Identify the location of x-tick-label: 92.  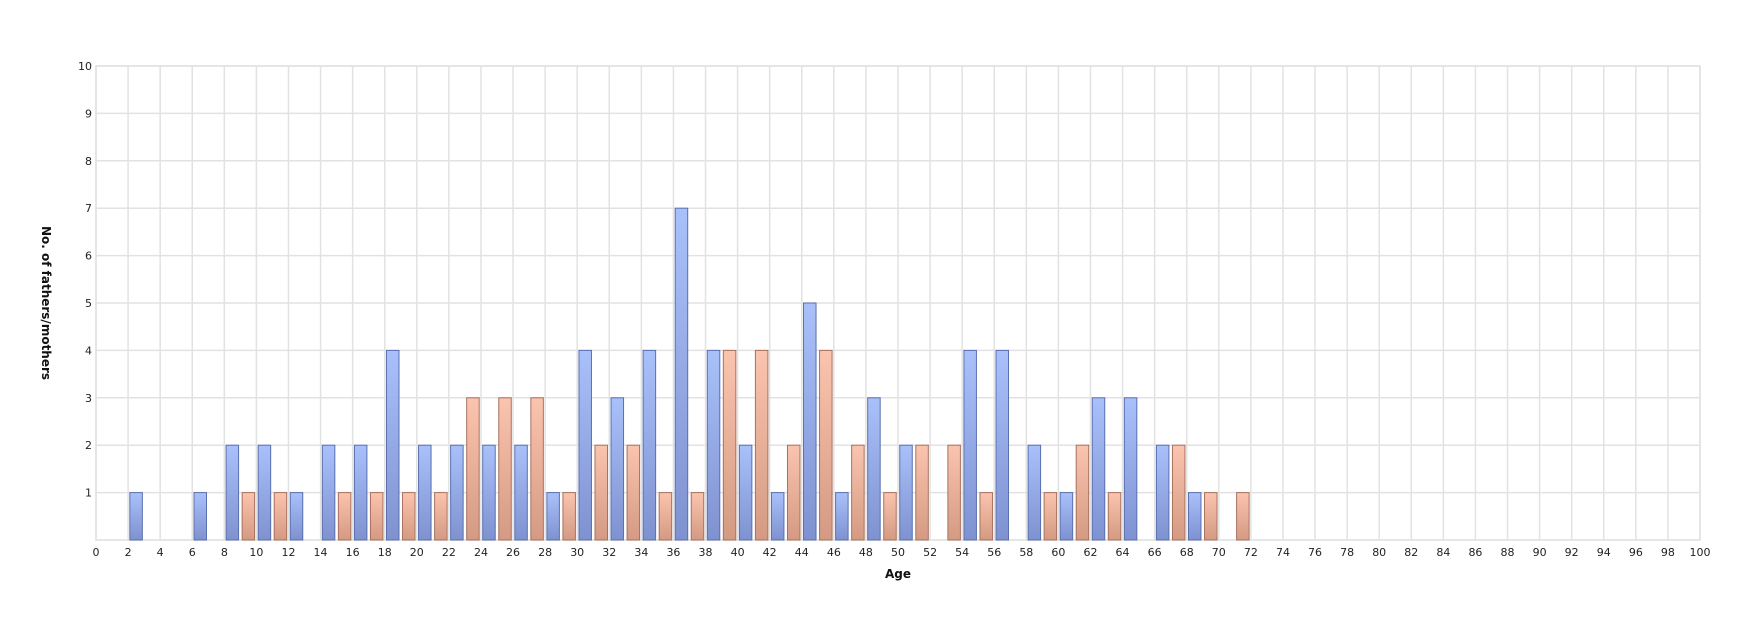
(1572, 552).